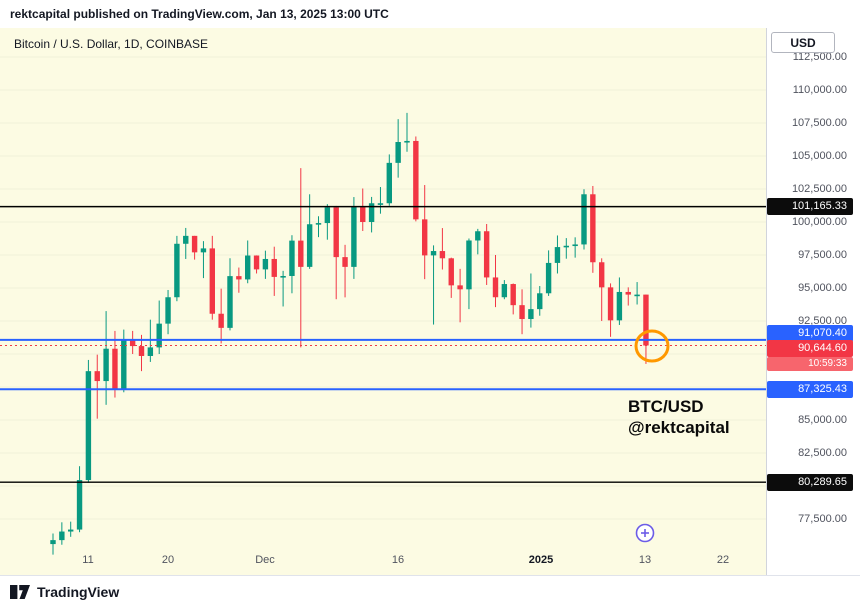 The width and height of the screenshot is (860, 607). What do you see at coordinates (819, 57) in the screenshot?
I see `price-tick-label: 112,500.00` at bounding box center [819, 57].